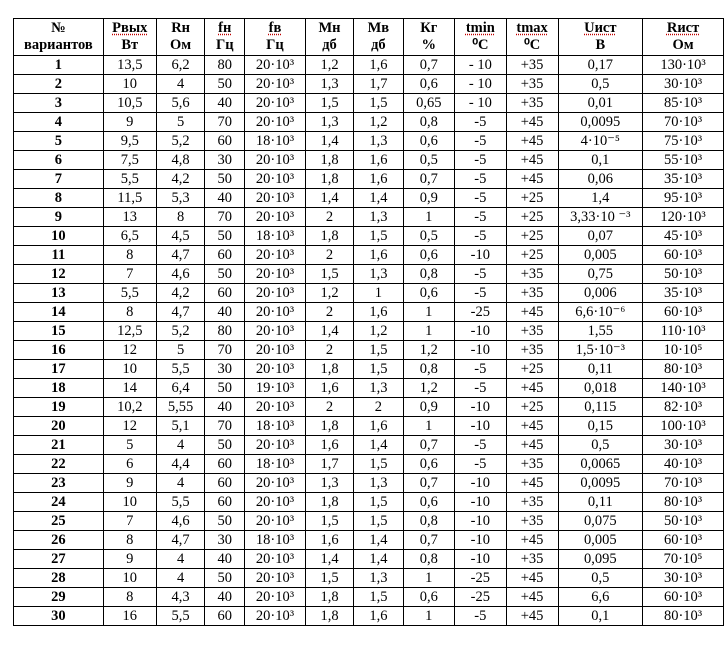 This screenshot has width=724, height=649. Describe the element at coordinates (180, 464) in the screenshot. I see `cell-rn: 4,4` at that location.